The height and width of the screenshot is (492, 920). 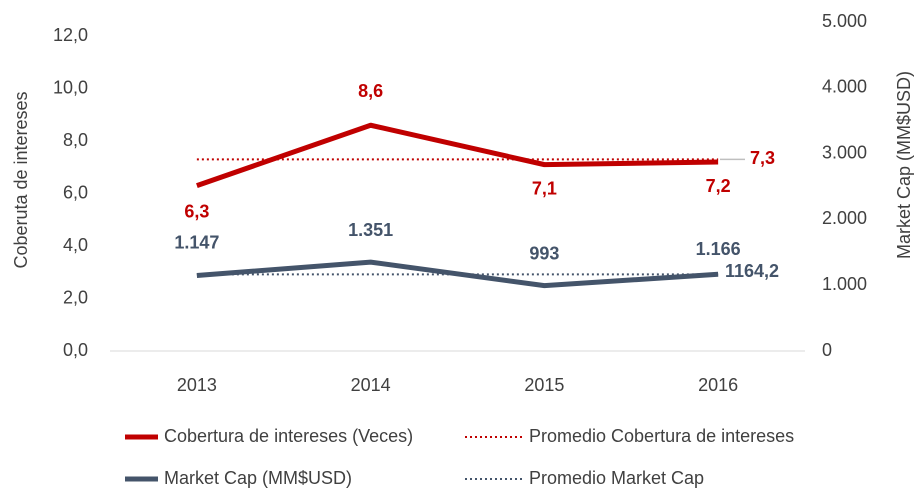 I want to click on x-tick-label: 2016, so click(x=718, y=385).